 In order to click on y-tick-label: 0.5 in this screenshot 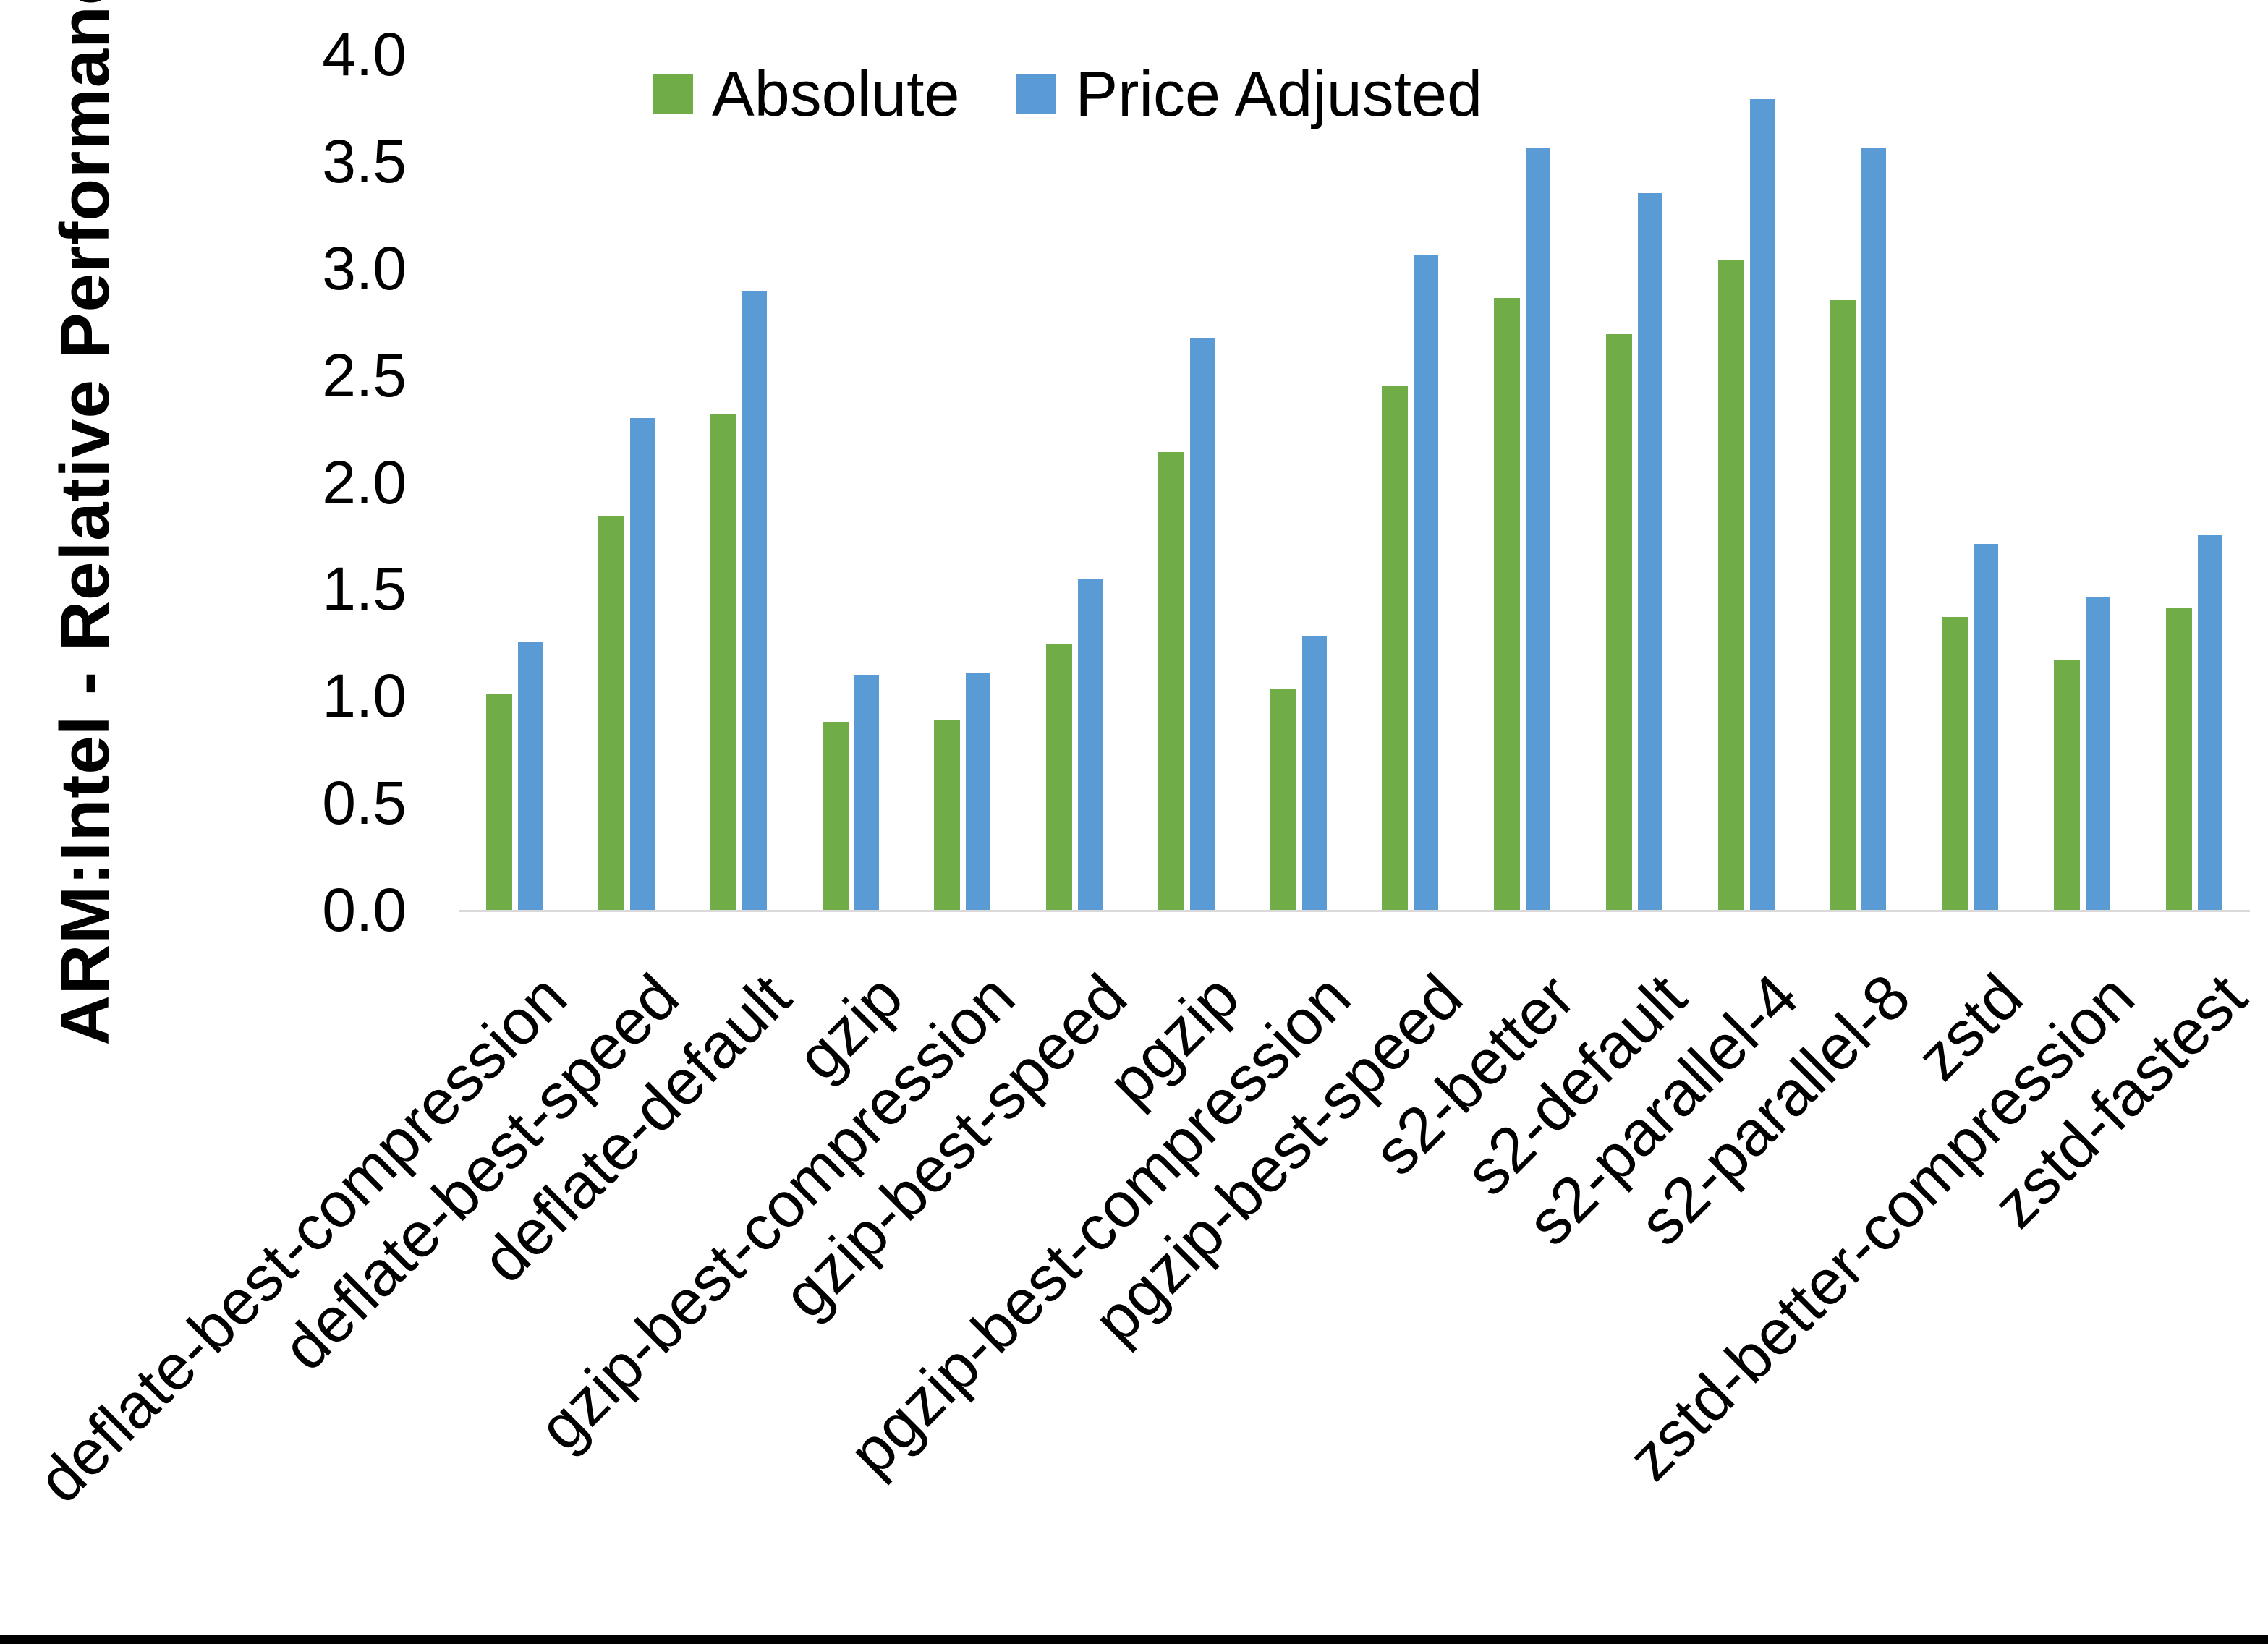, I will do `click(364, 803)`.